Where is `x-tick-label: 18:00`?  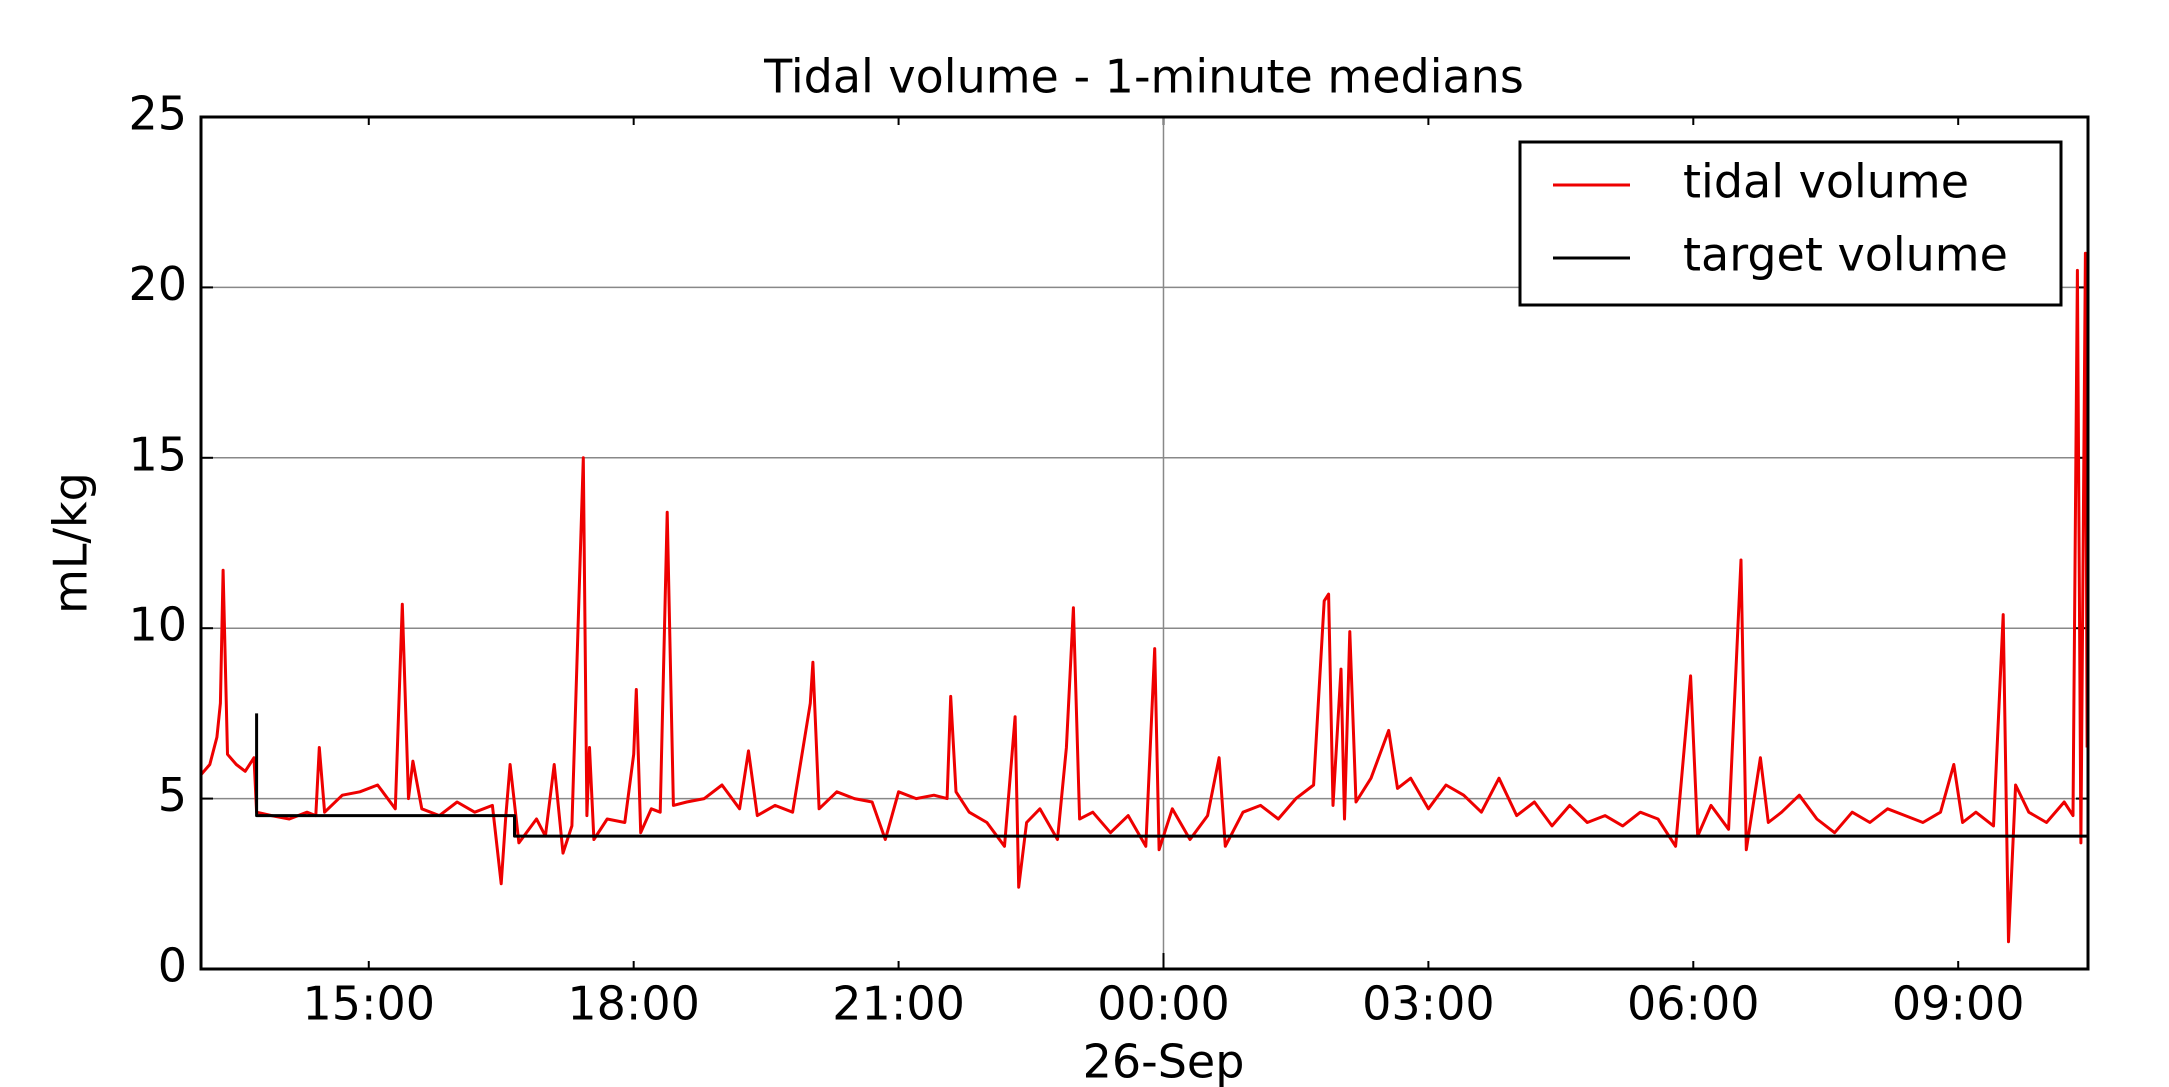 x-tick-label: 18:00 is located at coordinates (633, 1004).